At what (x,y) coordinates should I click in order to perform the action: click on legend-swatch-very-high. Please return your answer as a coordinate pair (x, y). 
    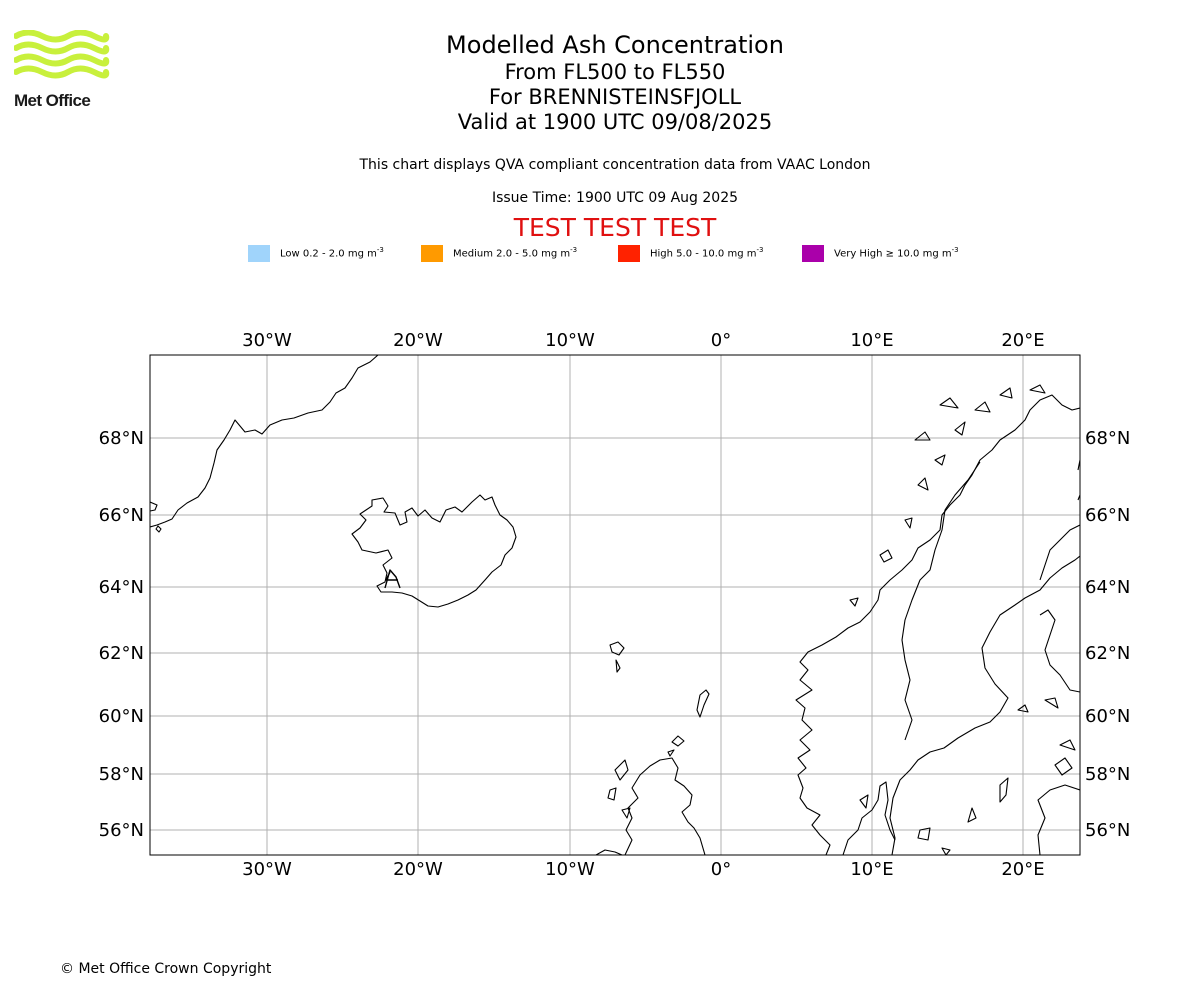
    Looking at the image, I should click on (813, 253).